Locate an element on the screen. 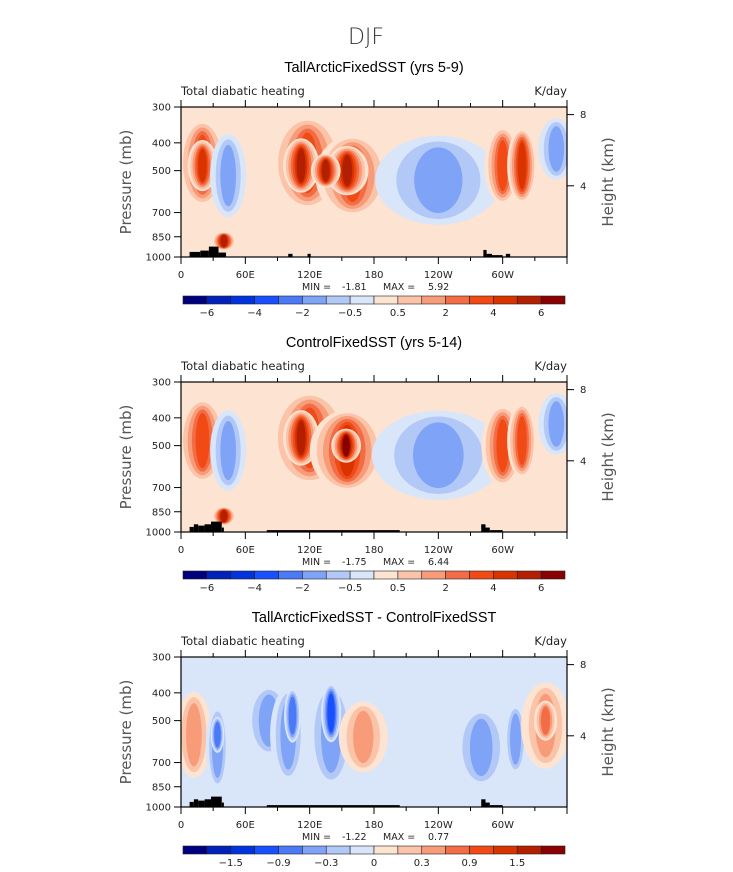 The image size is (733, 872). colorbar-label: −0.5 is located at coordinates (350, 588).